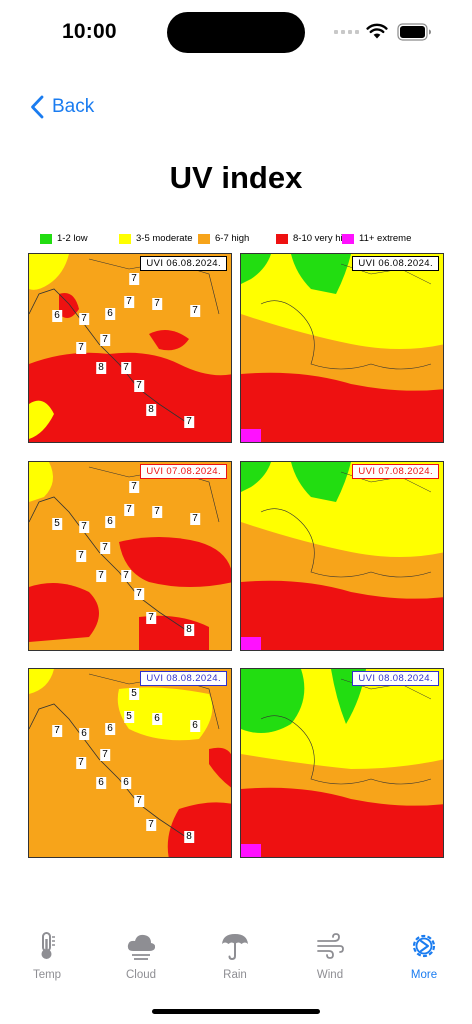  What do you see at coordinates (236, 177) in the screenshot?
I see `page-title: UV index` at bounding box center [236, 177].